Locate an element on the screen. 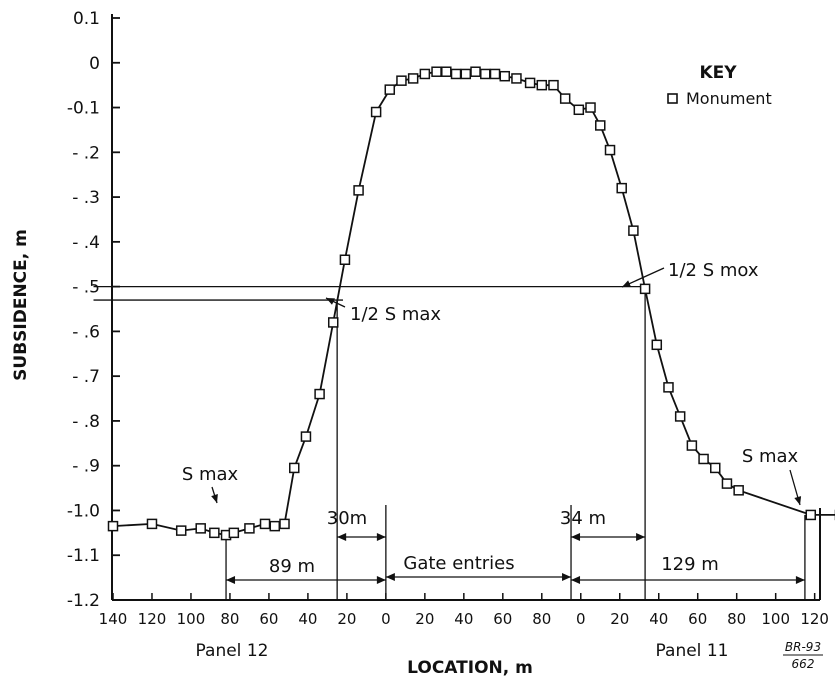 The image size is (835, 682). y-tick-label: -0.1 is located at coordinates (83, 109).